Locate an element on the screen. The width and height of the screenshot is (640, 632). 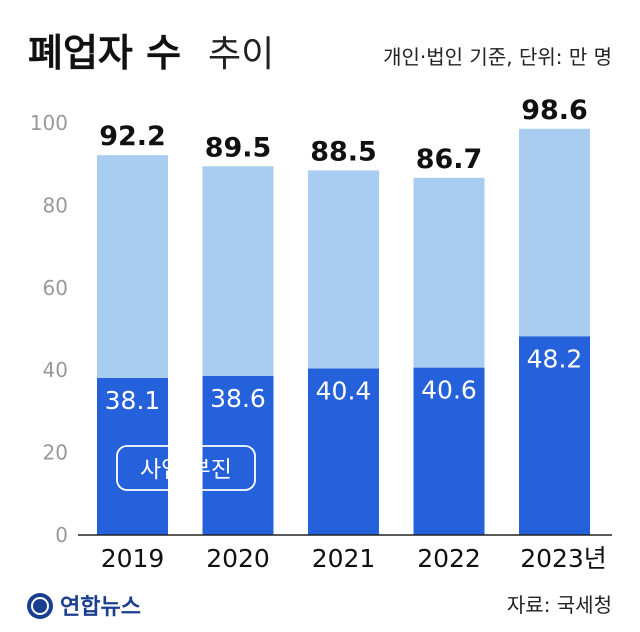
x-tick-label: 2021 is located at coordinates (344, 558).